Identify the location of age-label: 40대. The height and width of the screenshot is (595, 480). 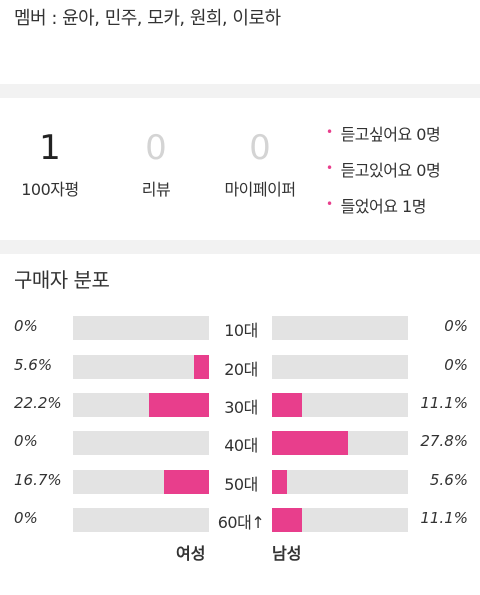
(241, 445).